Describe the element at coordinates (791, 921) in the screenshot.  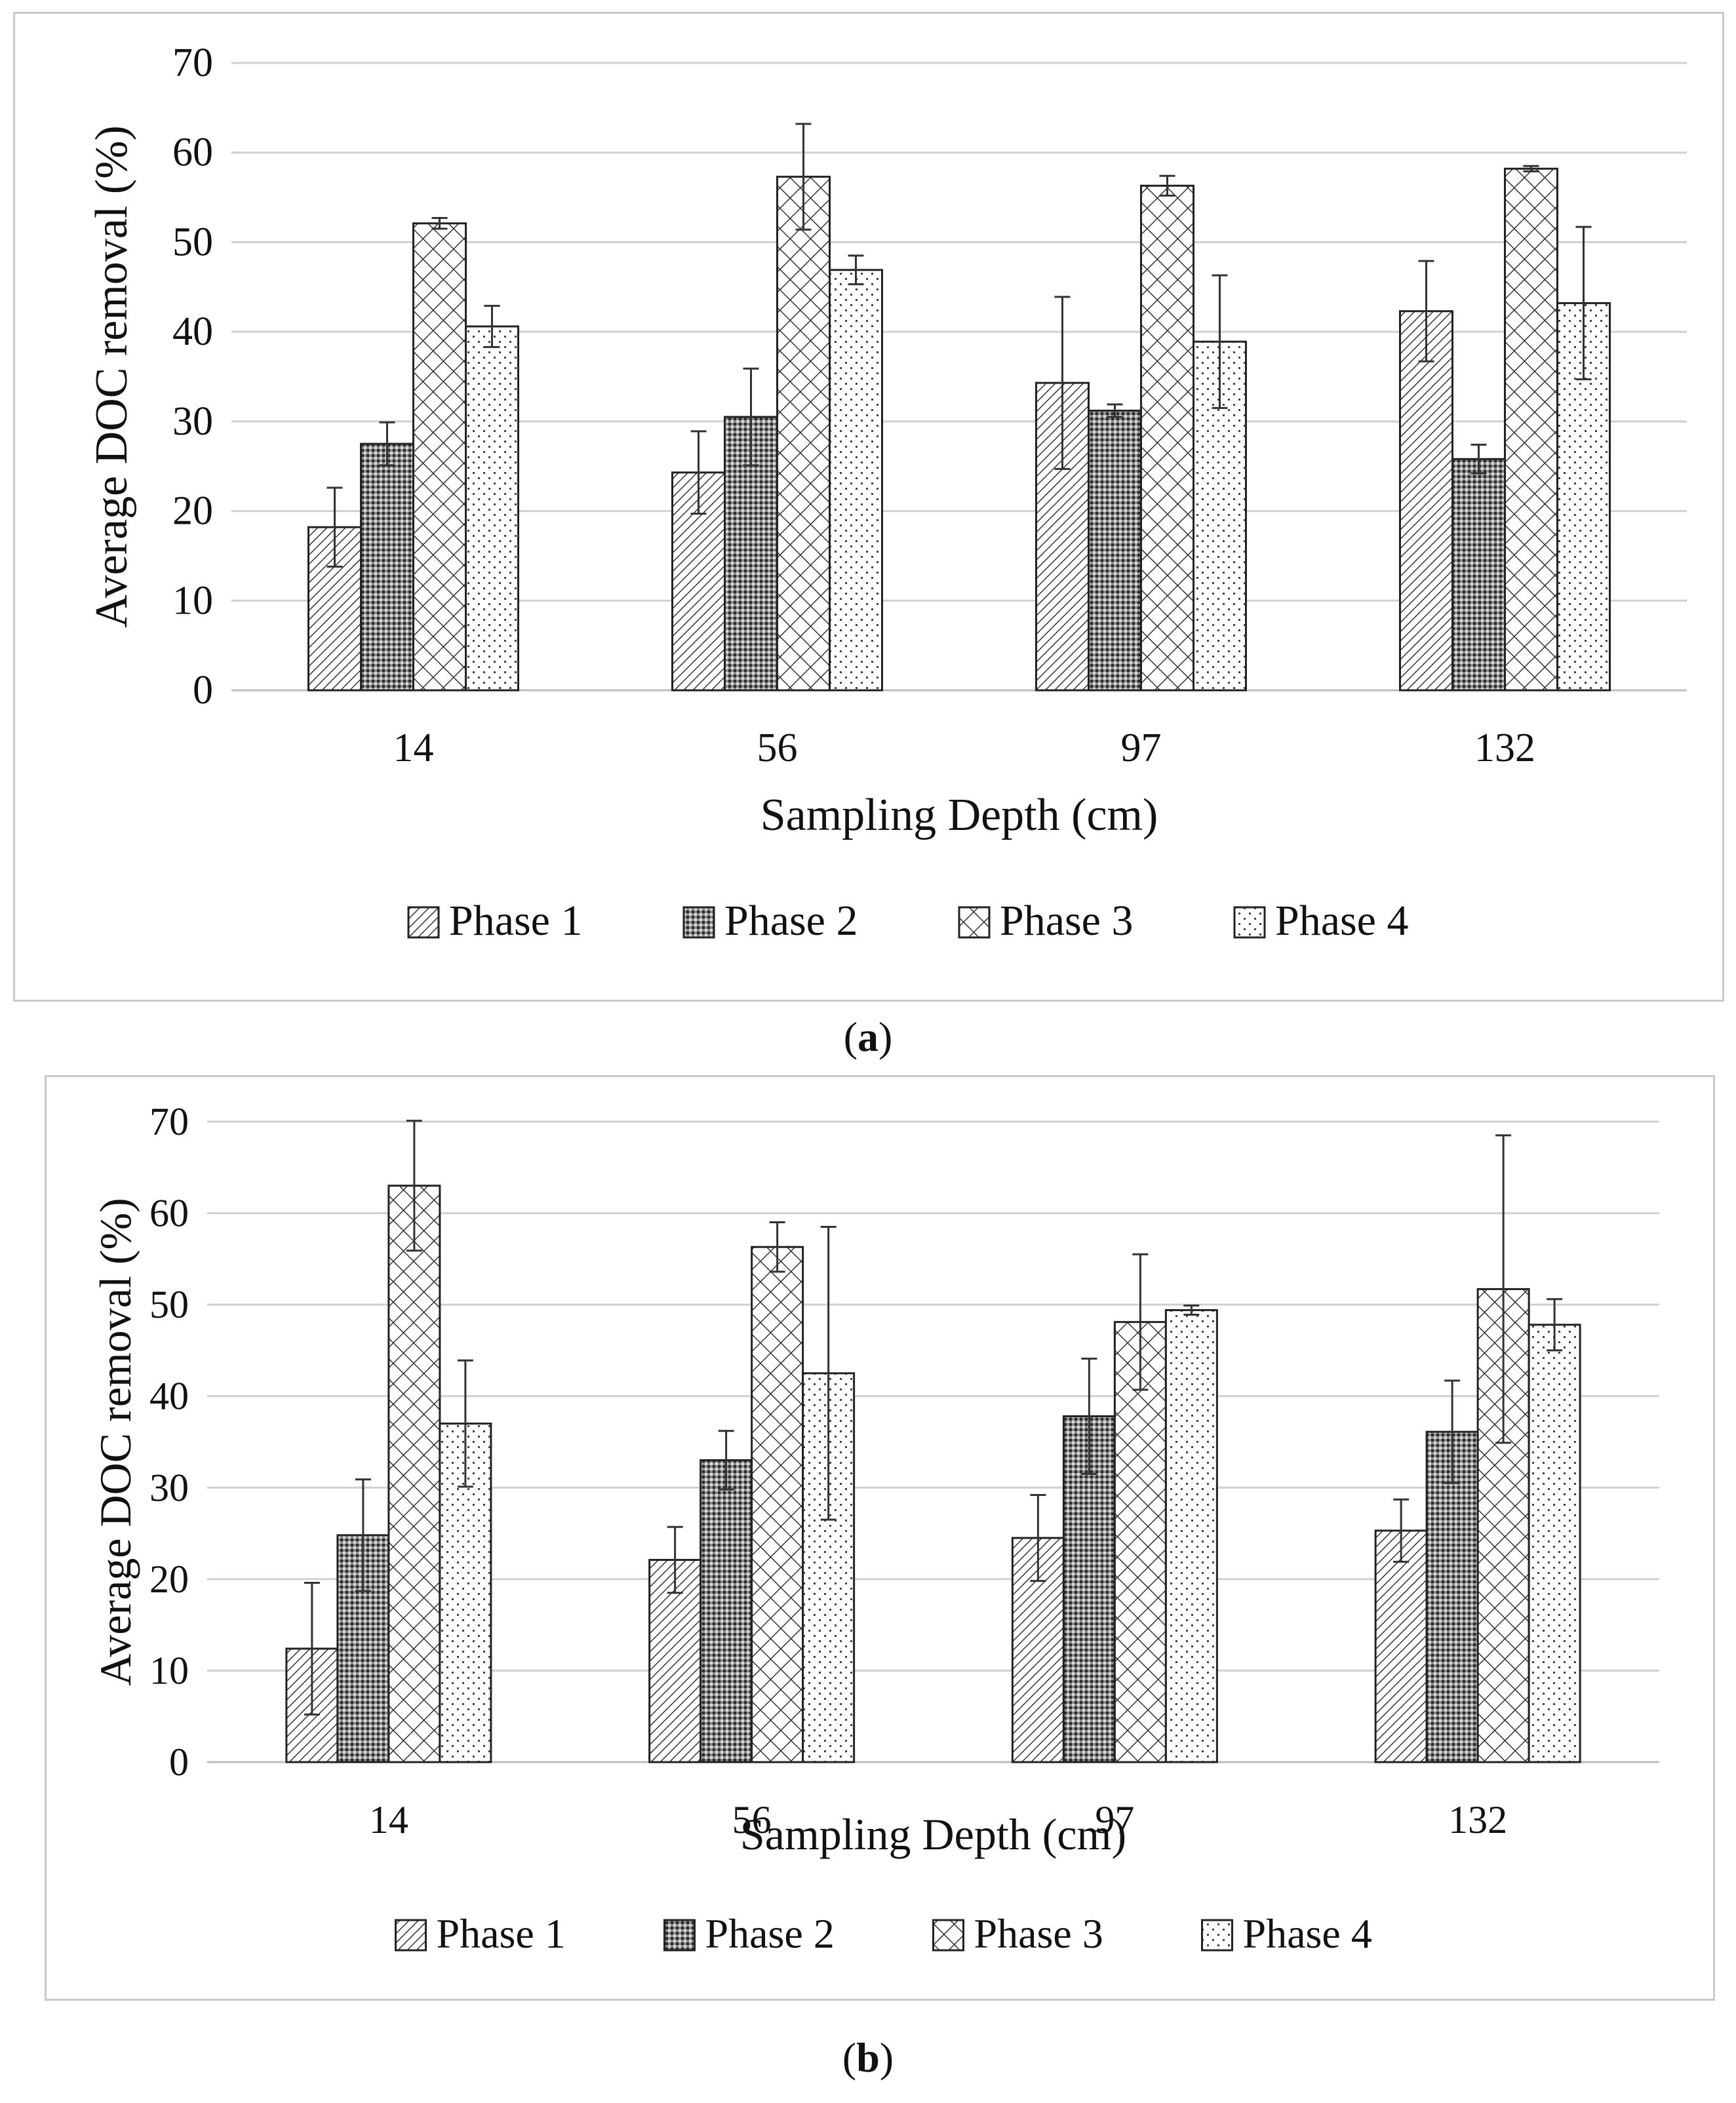
I see `legend-label: Phase 2` at that location.